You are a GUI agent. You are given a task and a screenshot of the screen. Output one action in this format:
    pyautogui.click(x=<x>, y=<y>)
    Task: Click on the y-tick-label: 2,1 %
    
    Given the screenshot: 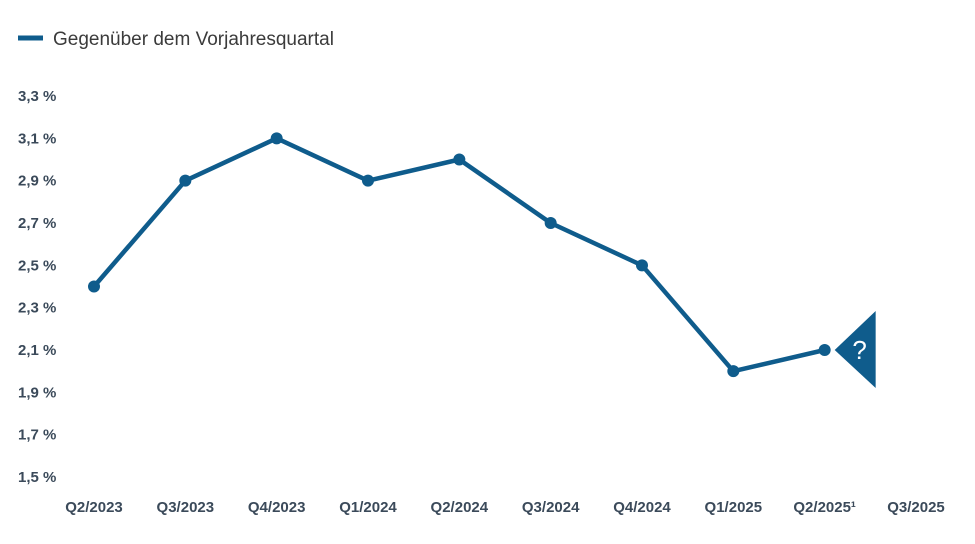 What is the action you would take?
    pyautogui.click(x=37, y=350)
    